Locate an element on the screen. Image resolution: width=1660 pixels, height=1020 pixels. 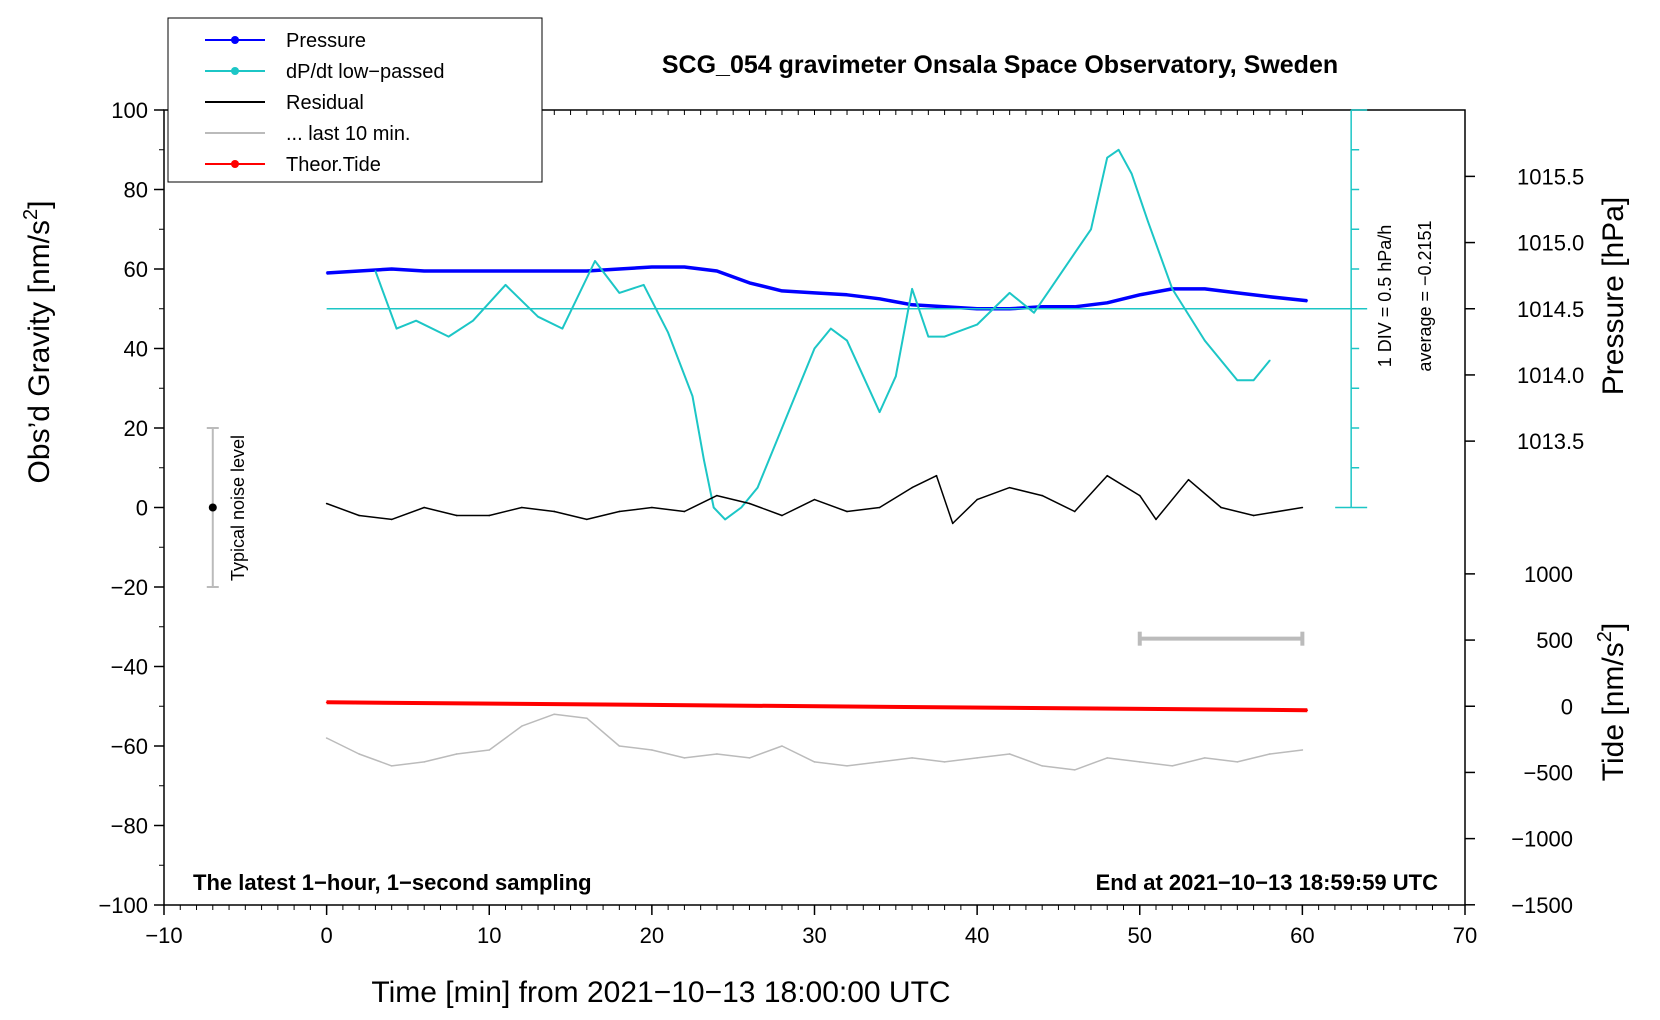
tide-tick-label: −1500 is located at coordinates (1542, 905).